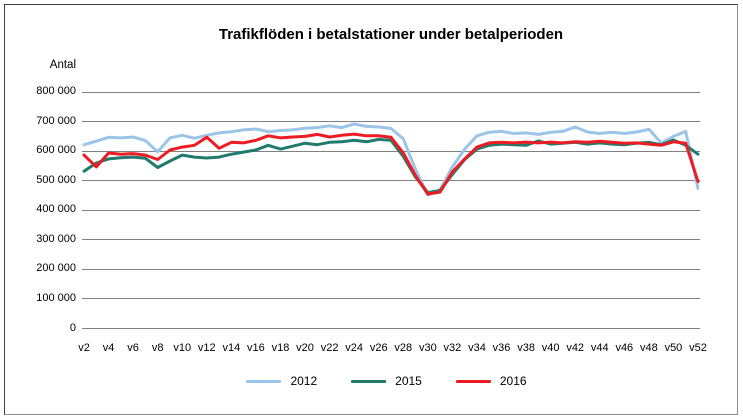  What do you see at coordinates (62, 65) in the screenshot?
I see `y-axis-title: Antal` at bounding box center [62, 65].